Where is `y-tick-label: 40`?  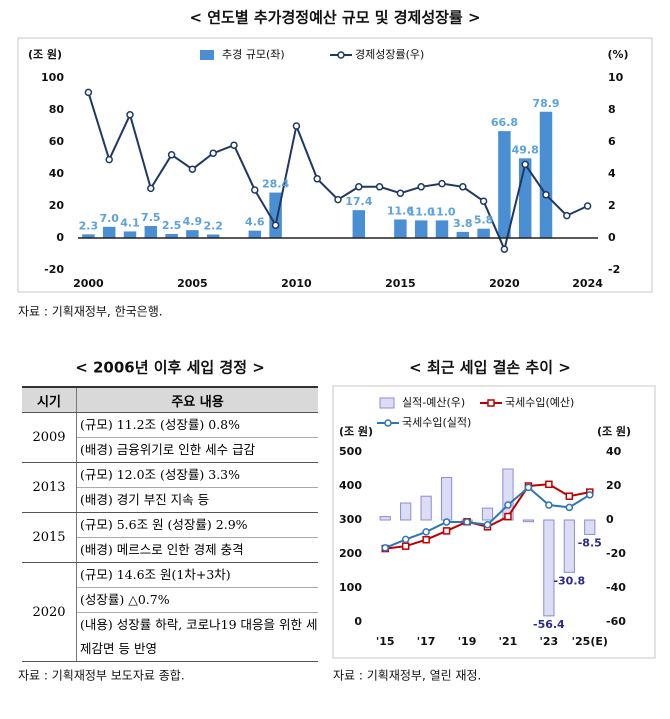
y-tick-label: 40 is located at coordinates (57, 173).